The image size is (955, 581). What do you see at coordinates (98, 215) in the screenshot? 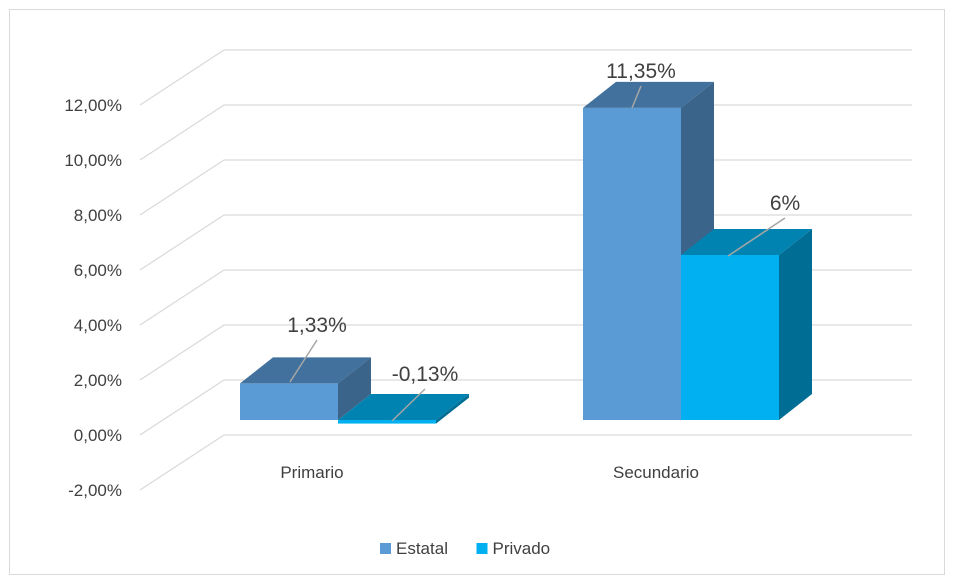
I see `y-tick-label: 8,00%` at bounding box center [98, 215].